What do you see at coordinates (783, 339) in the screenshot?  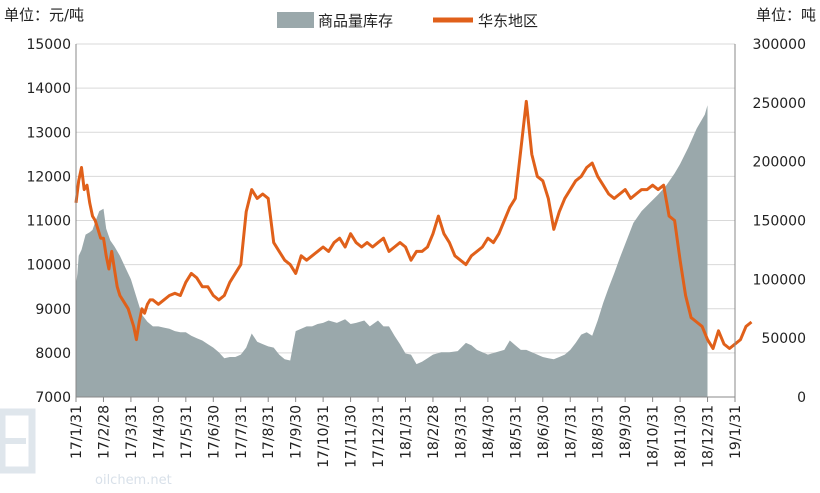 I see `right-tick-label: 50000` at bounding box center [783, 339].